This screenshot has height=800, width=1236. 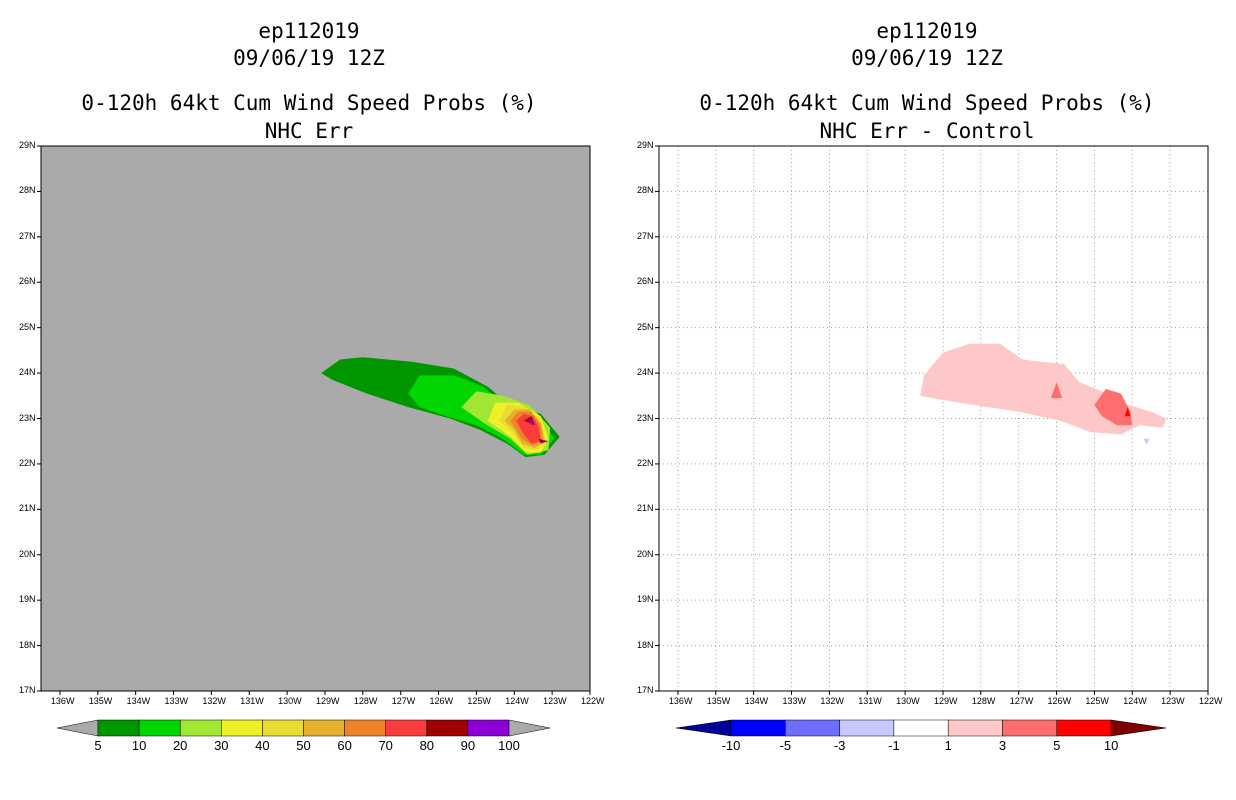 I want to click on right-colorbar-label: 10, so click(x=1111, y=745).